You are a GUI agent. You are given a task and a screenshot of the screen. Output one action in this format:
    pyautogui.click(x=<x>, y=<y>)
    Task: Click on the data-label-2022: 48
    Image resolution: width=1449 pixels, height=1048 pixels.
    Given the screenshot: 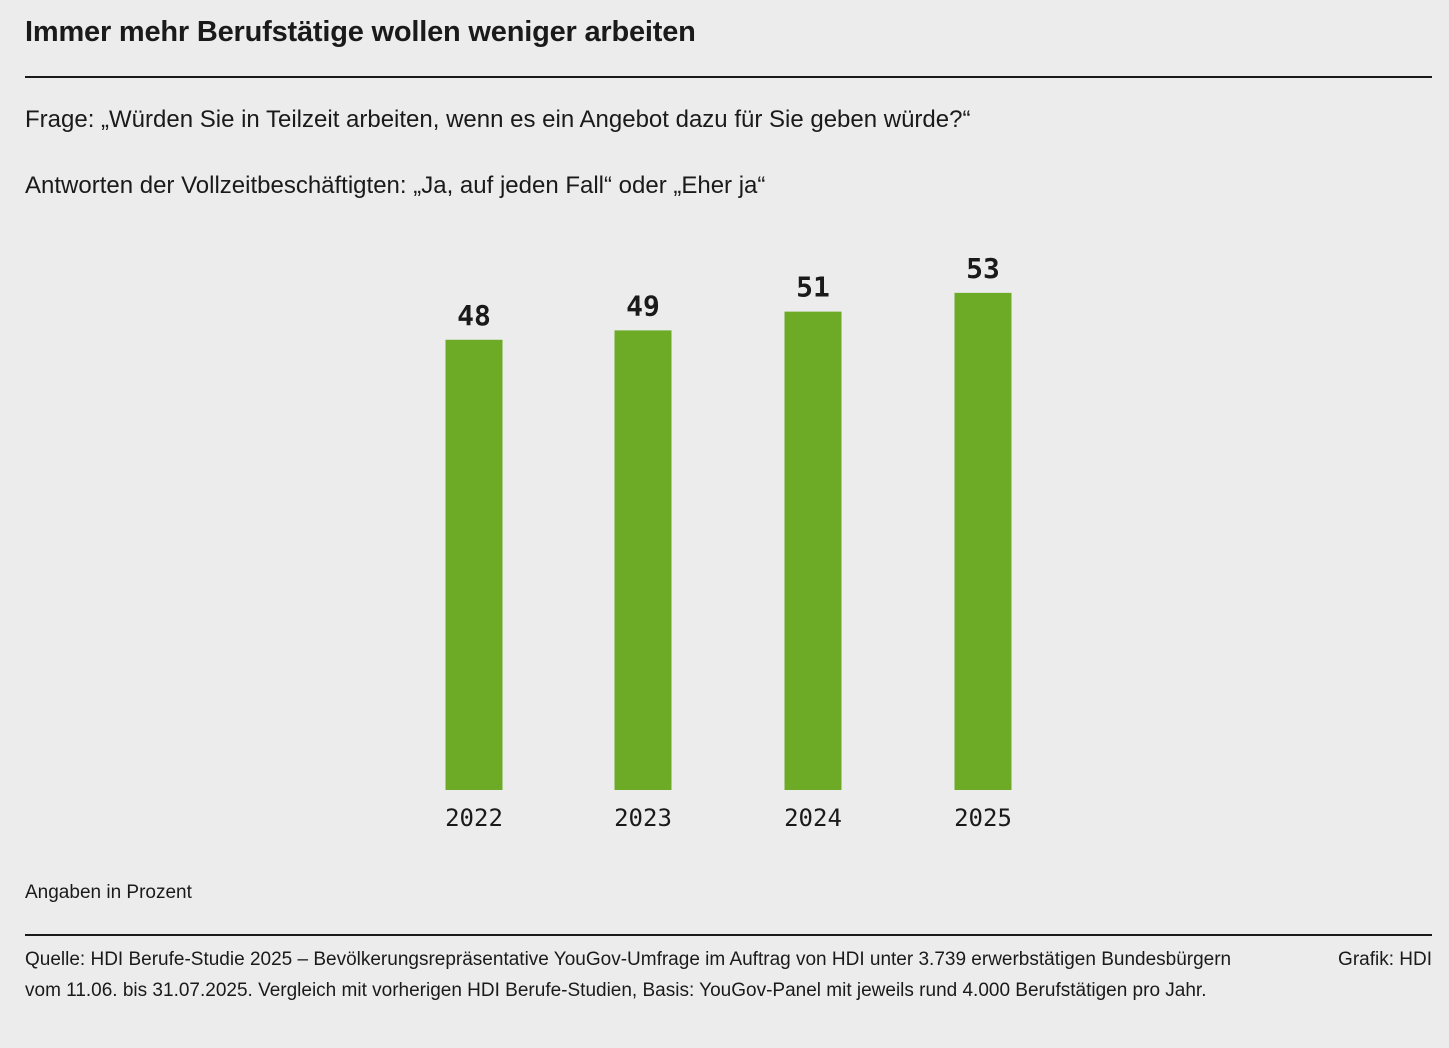 What is the action you would take?
    pyautogui.click(x=474, y=315)
    